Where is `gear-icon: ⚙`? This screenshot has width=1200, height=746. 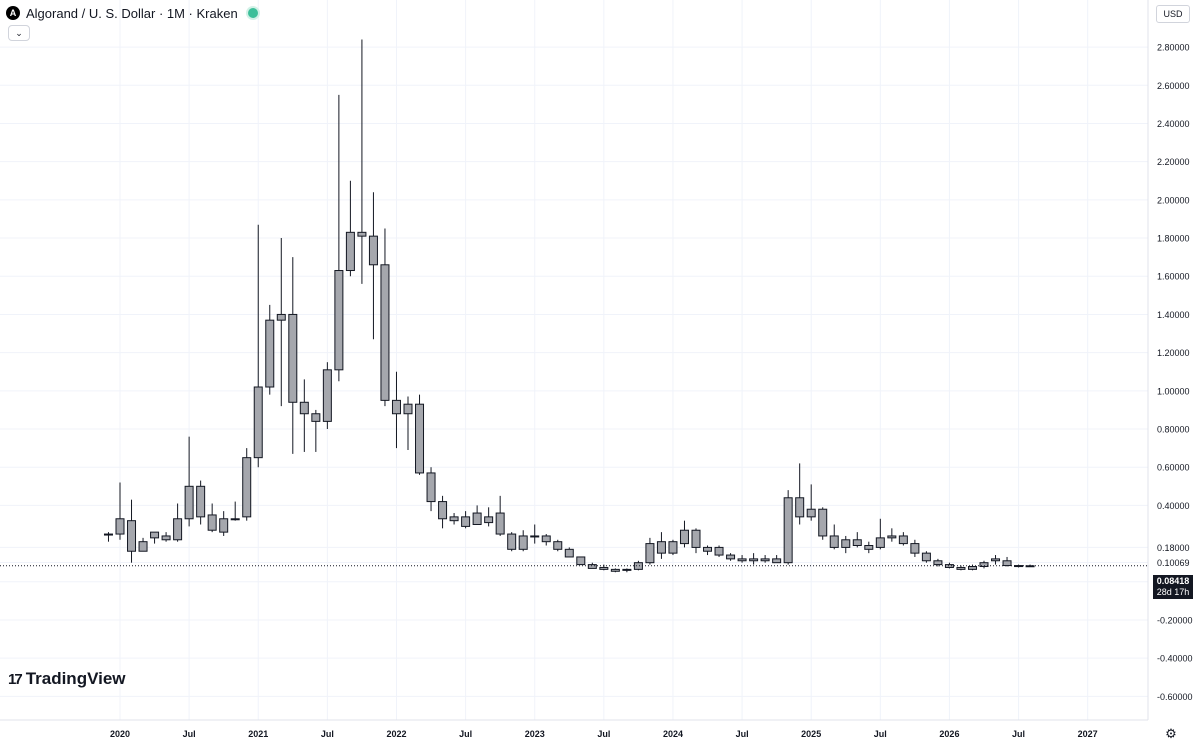 gear-icon: ⚙ is located at coordinates (1171, 733).